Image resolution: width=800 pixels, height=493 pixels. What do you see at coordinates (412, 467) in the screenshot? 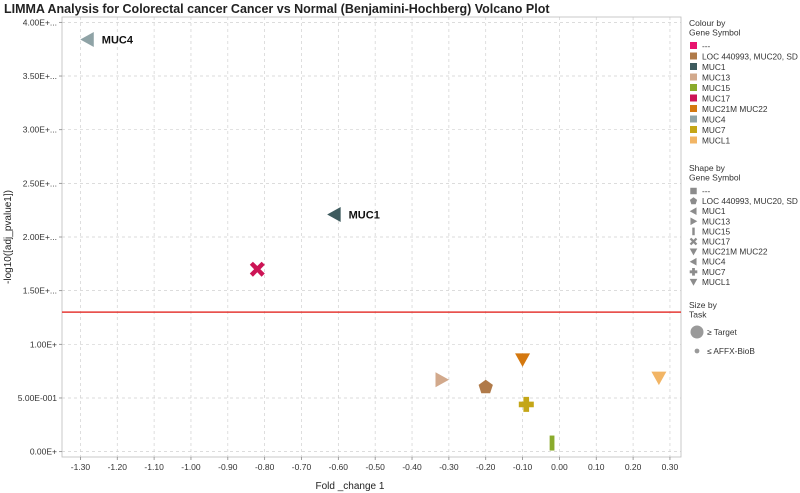
I see `x-tick-label: -0.40` at bounding box center [412, 467].